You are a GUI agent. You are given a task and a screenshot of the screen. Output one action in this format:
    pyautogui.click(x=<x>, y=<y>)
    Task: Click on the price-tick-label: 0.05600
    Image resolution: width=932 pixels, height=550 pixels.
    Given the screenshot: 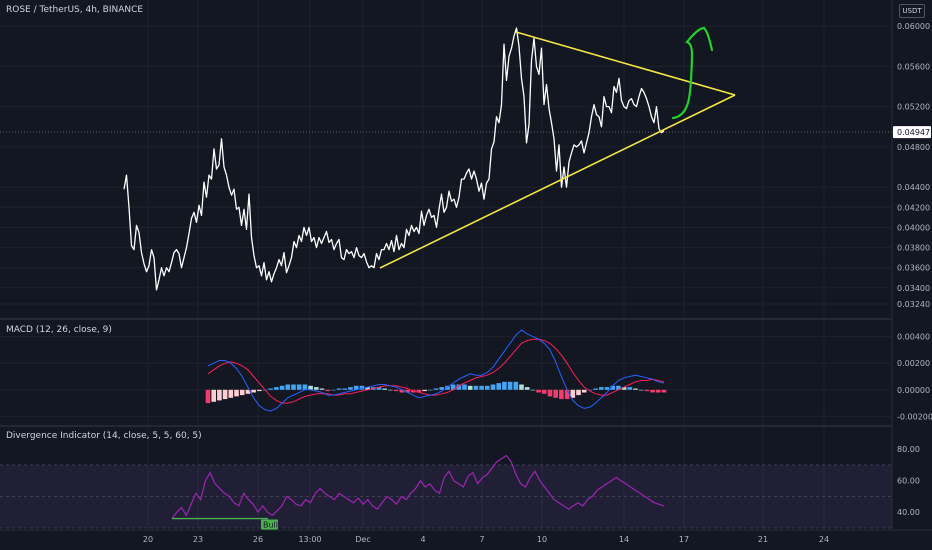 What is the action you would take?
    pyautogui.click(x=913, y=66)
    